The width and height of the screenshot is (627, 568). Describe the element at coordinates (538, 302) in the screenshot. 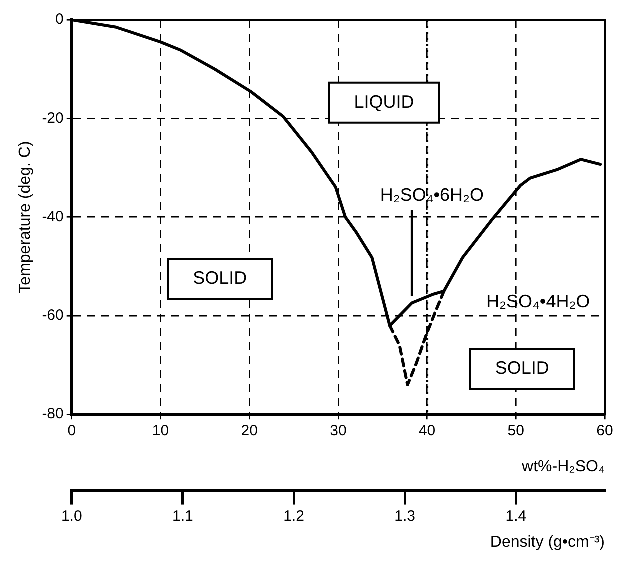

I see `annotation: H₂SO₄•4H₂O` at that location.